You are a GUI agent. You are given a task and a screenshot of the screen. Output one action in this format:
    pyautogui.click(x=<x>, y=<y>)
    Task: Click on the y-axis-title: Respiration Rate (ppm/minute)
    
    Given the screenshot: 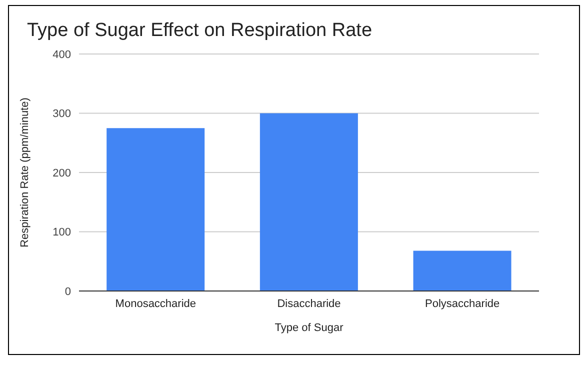 What is the action you would take?
    pyautogui.click(x=24, y=173)
    